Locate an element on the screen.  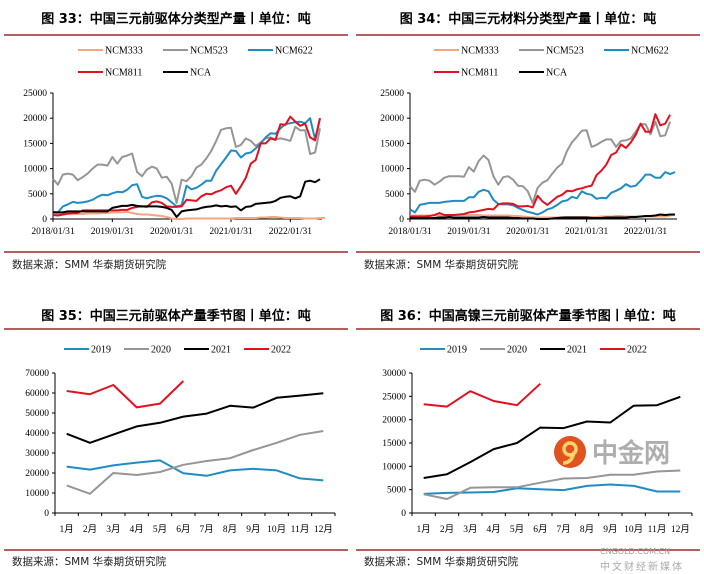
cngold-watermark: 中金网 is located at coordinates (627, 470).